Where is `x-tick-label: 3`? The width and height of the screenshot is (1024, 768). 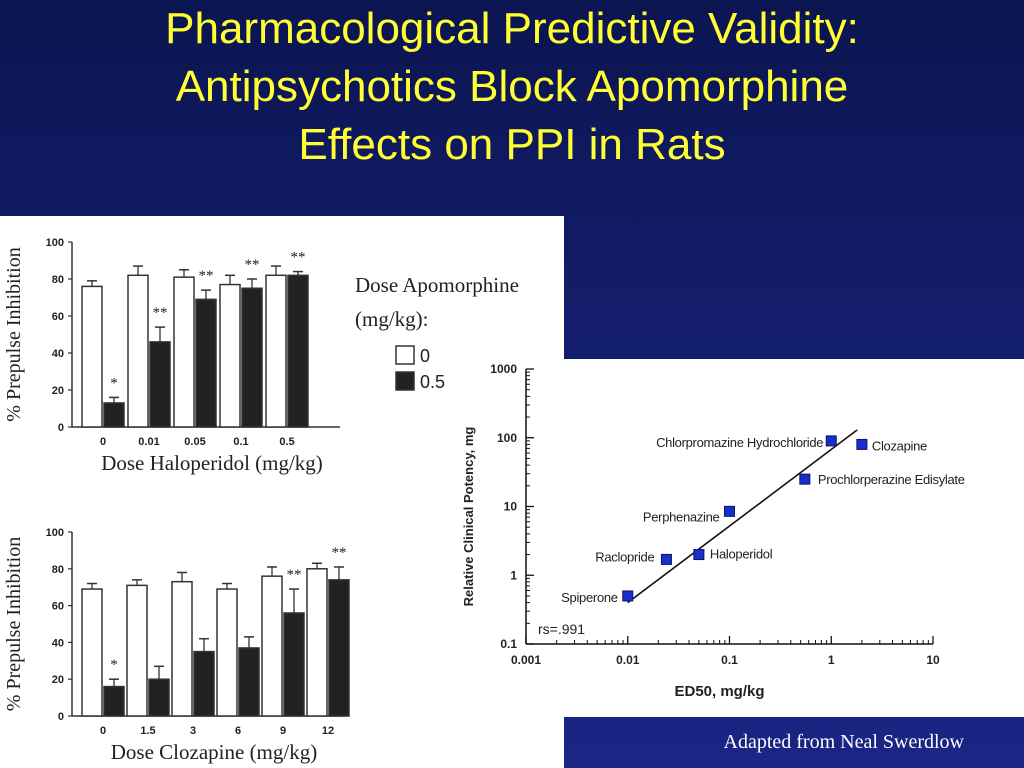
x-tick-label: 3 is located at coordinates (193, 731).